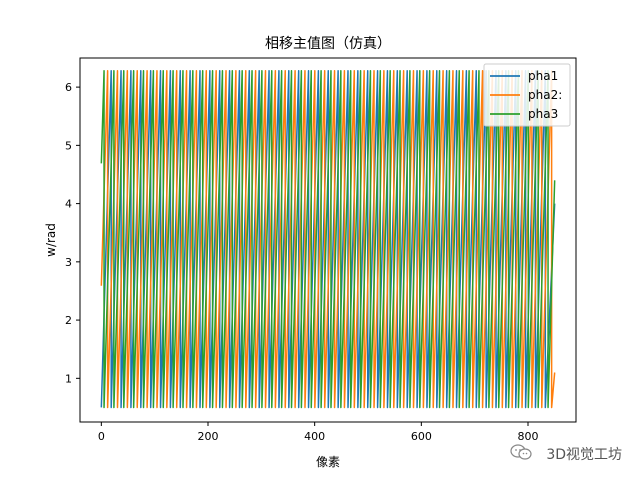 This screenshot has width=640, height=480. I want to click on wechat-icon, so click(521, 452).